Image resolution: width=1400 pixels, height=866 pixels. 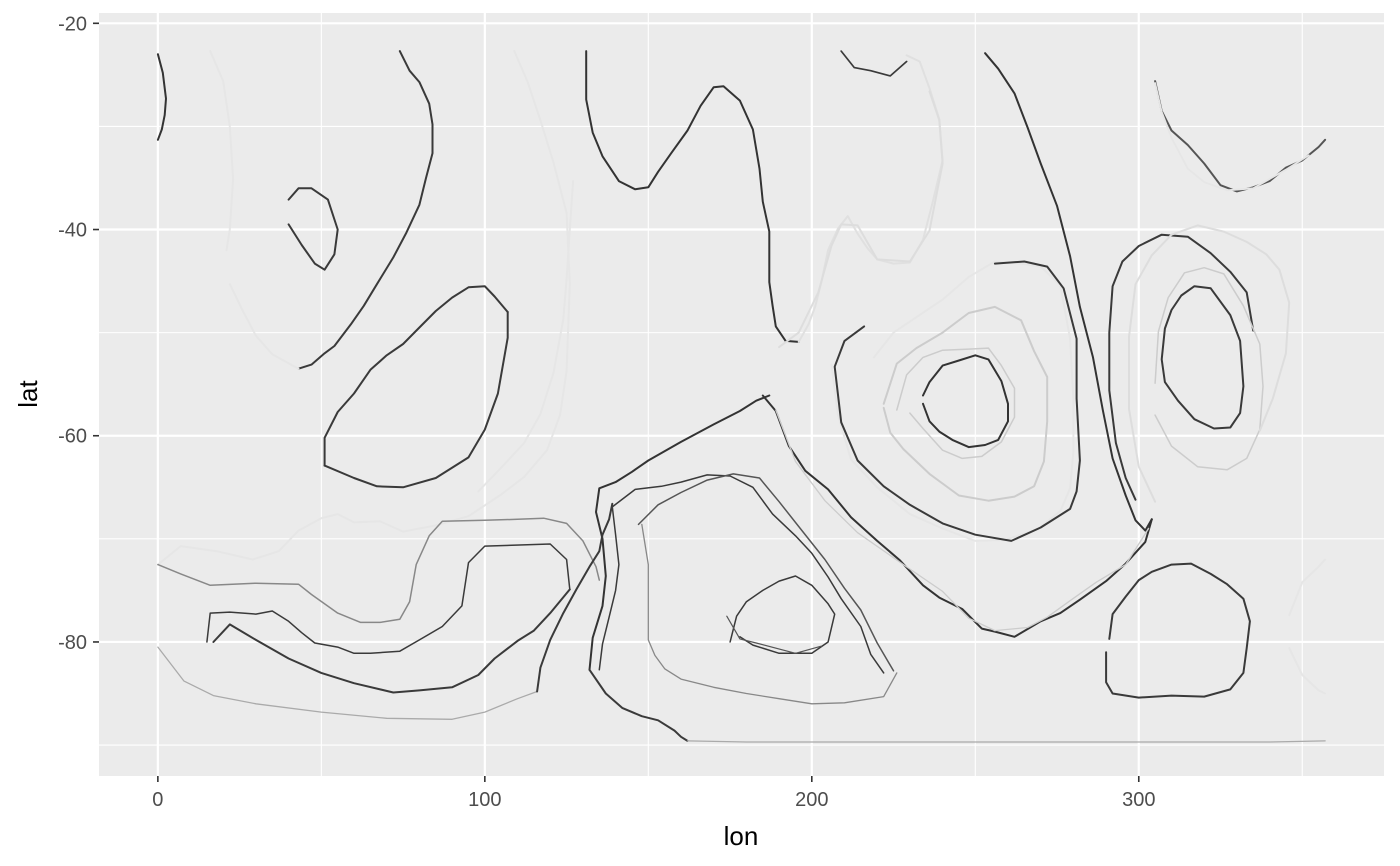 I want to click on x-tick-label: 200, so click(x=811, y=800).